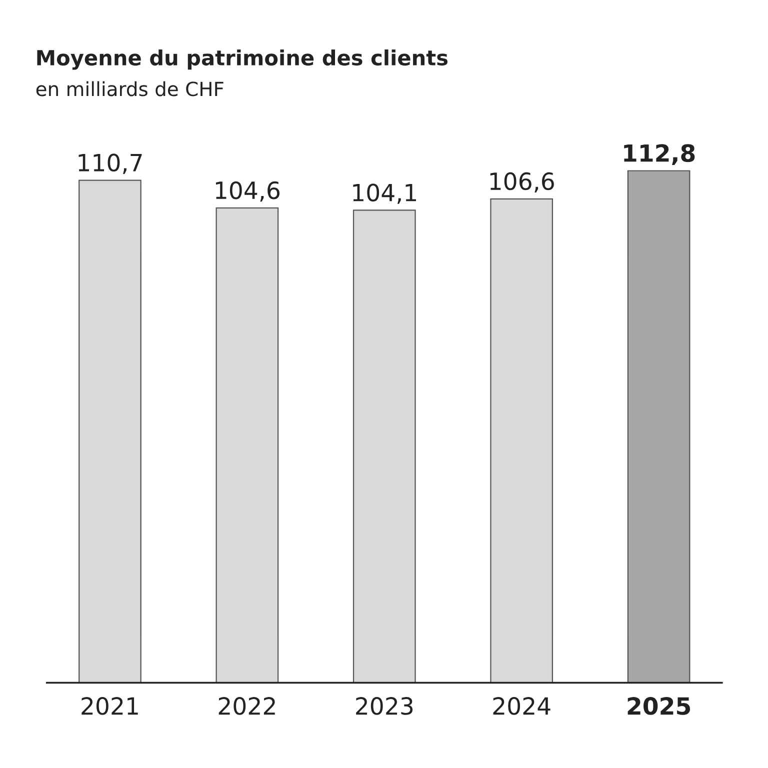 The width and height of the screenshot is (768, 768). What do you see at coordinates (246, 706) in the screenshot?
I see `x-tick-label: 2022` at bounding box center [246, 706].